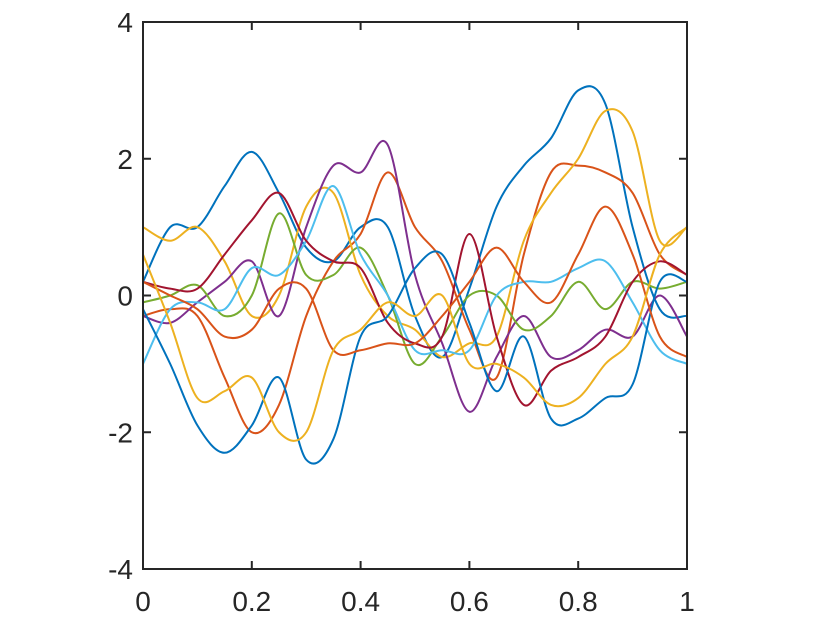  What do you see at coordinates (120, 569) in the screenshot?
I see `y-tick-label: -4` at bounding box center [120, 569].